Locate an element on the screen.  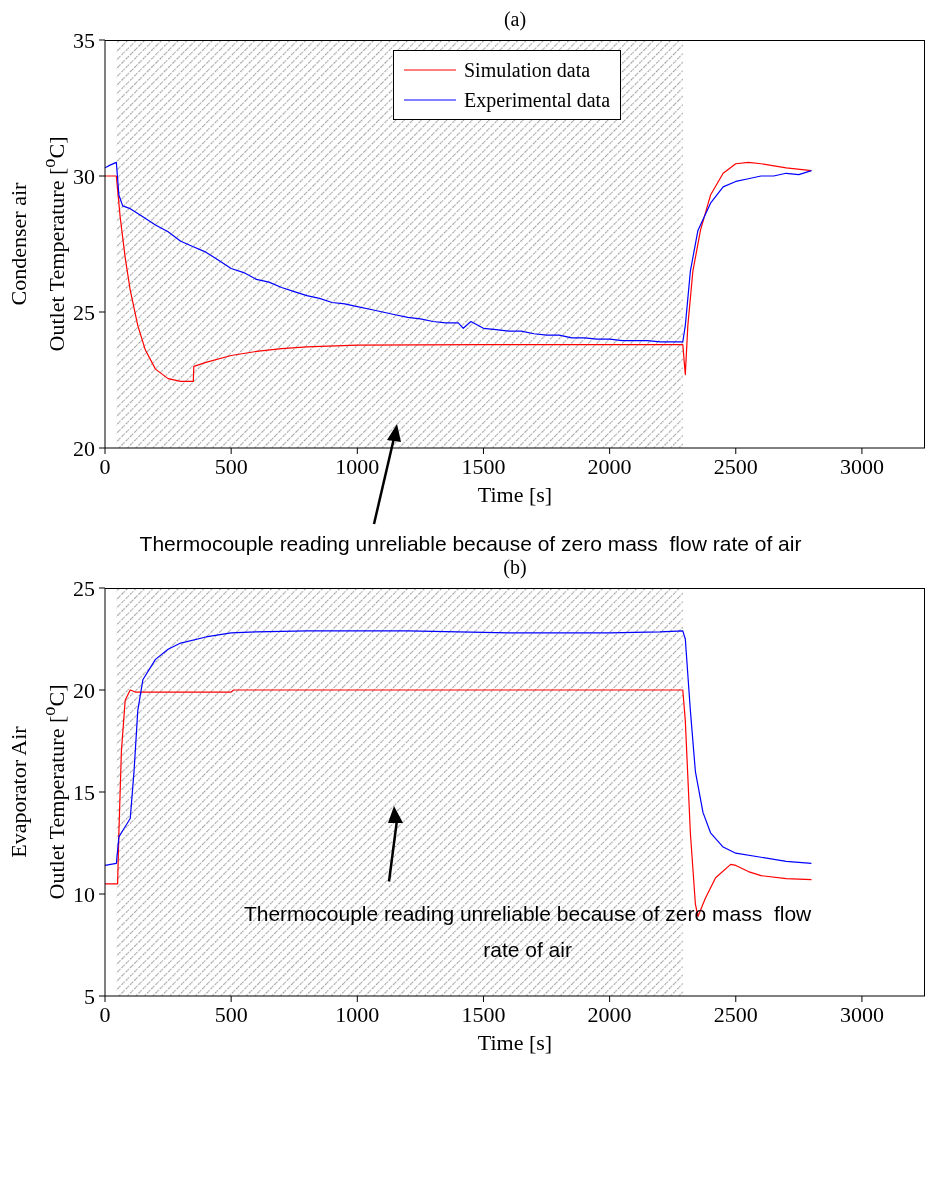
annotation: Thermocouple reading unreliable because of zero mass flow rate of air is located at coordinates (527, 932).